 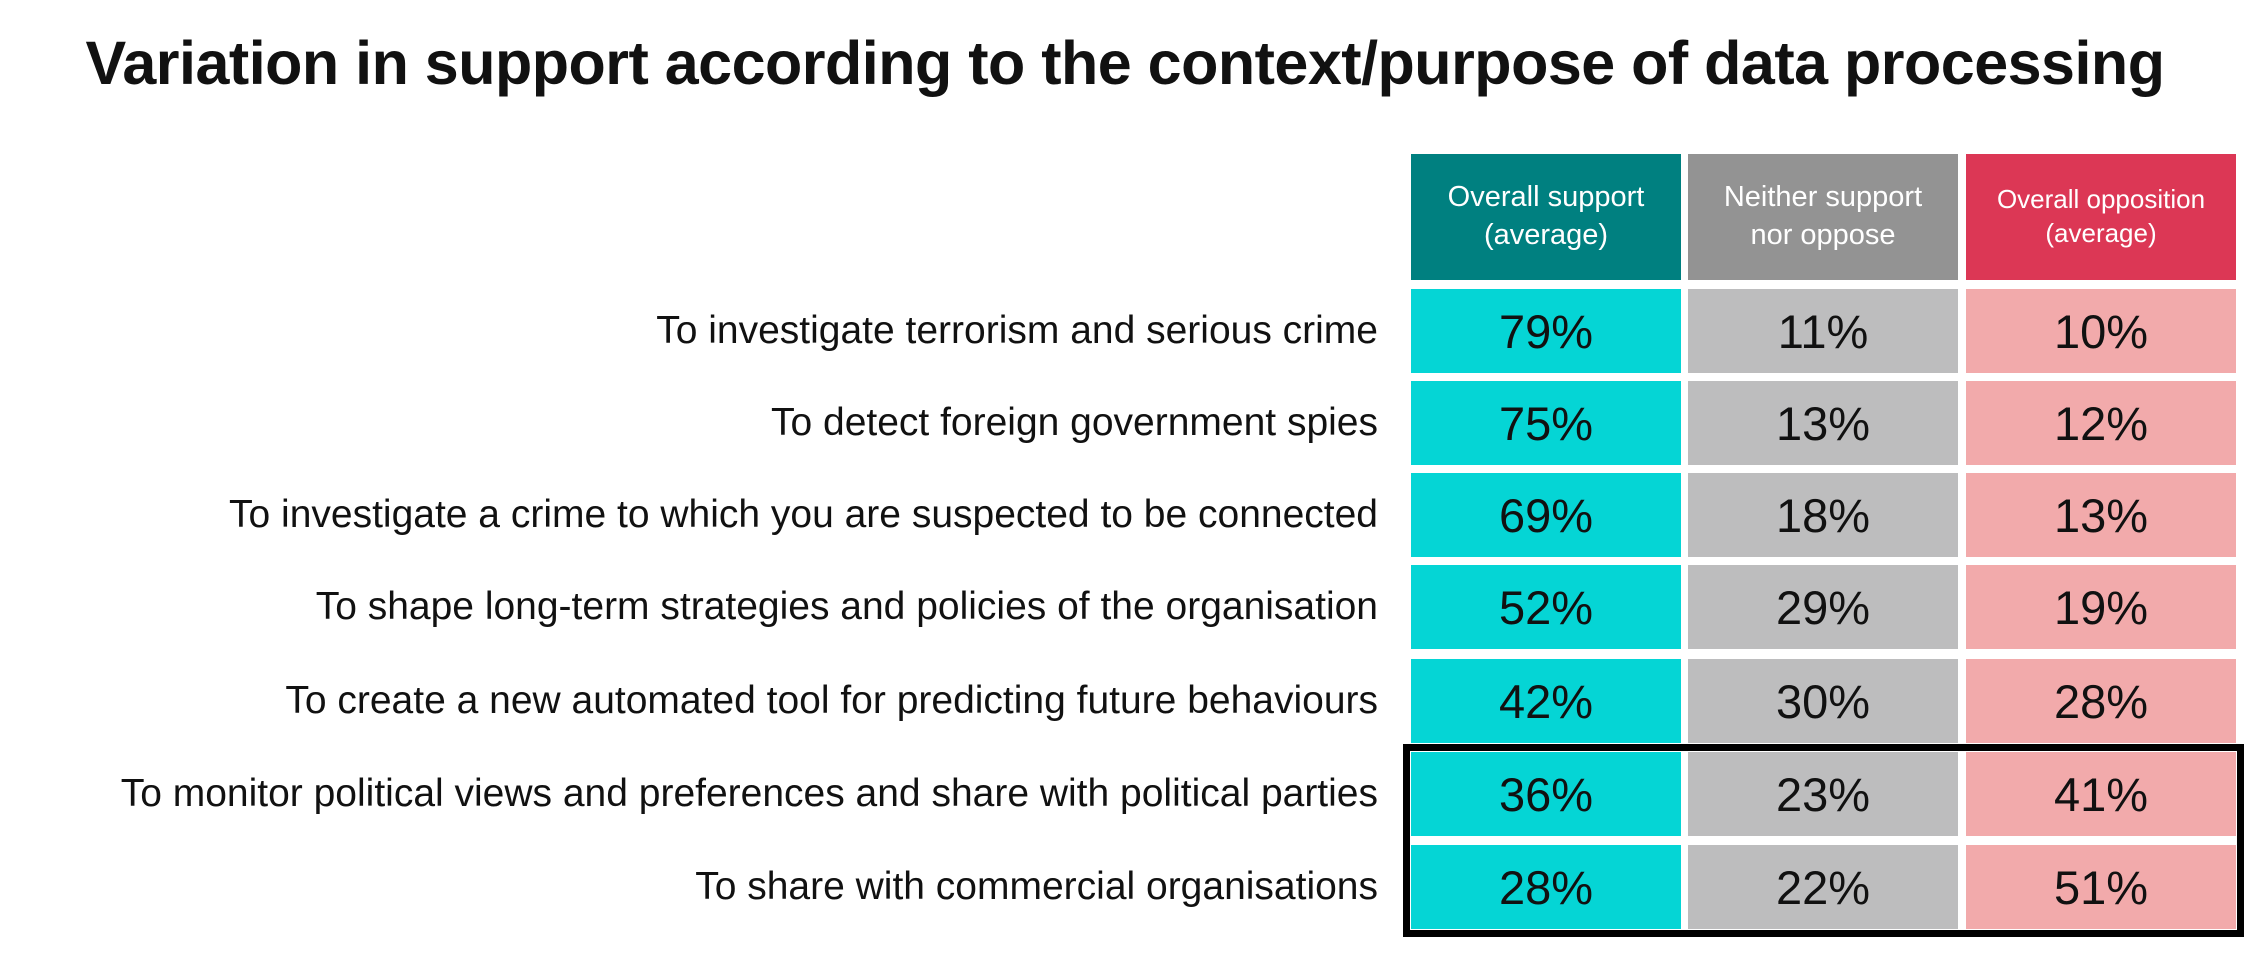 I want to click on header-label: Overall opposition (average), so click(x=2101, y=216).